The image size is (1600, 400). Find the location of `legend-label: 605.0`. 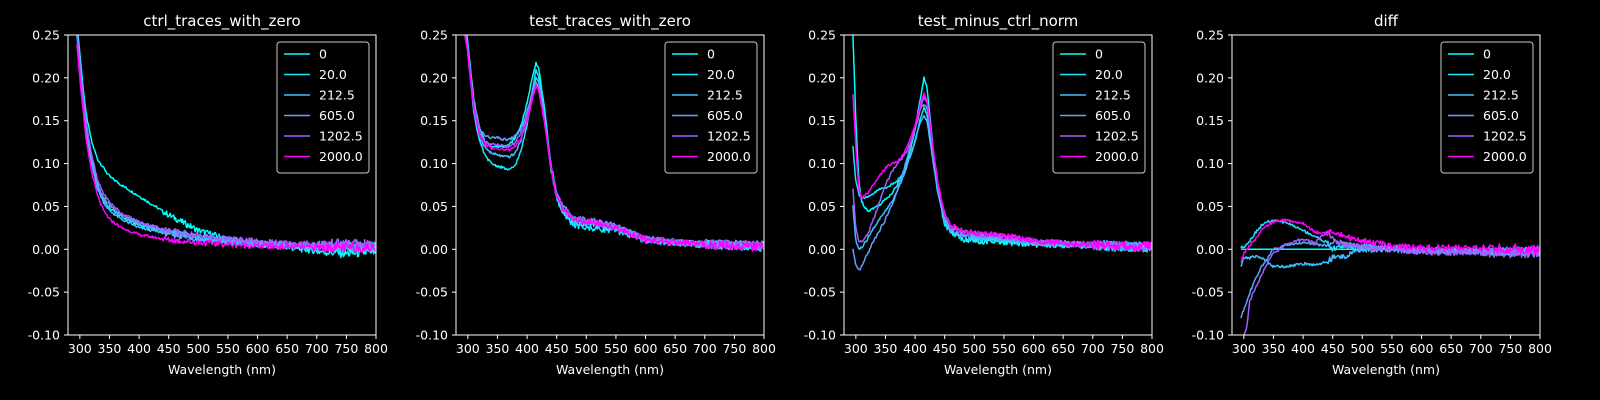

legend-label: 605.0 is located at coordinates (337, 115).